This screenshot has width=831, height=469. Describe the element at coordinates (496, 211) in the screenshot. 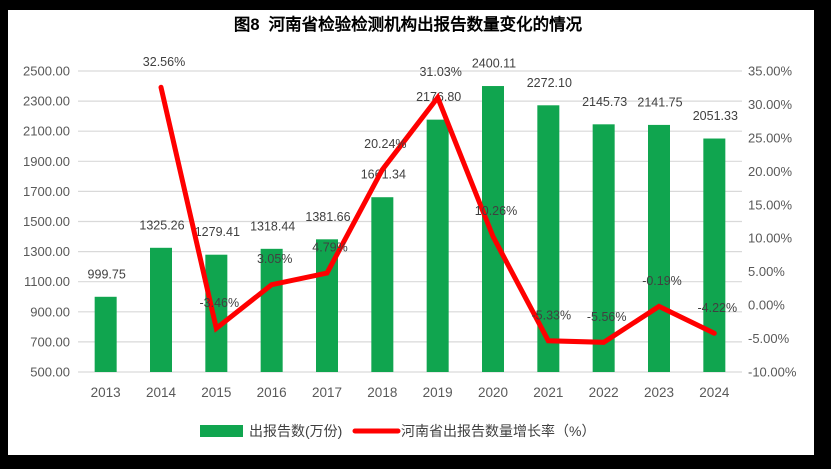

I see `line-value-label: 10.26%` at that location.